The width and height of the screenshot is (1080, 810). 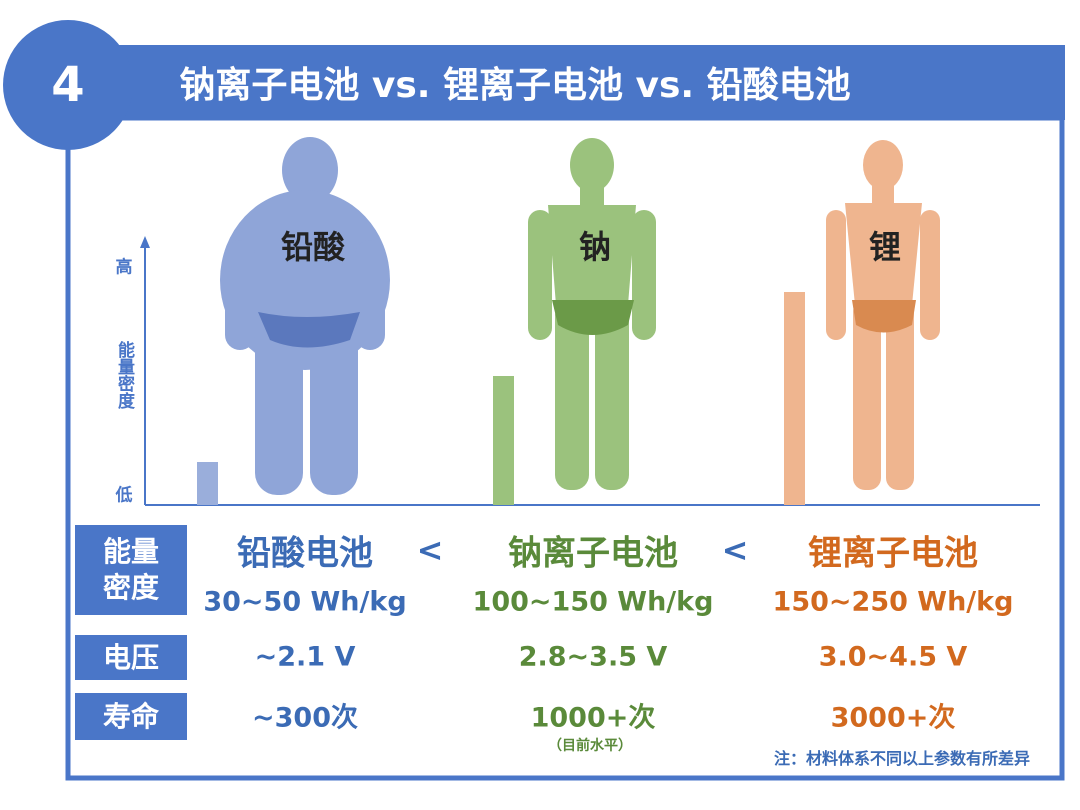 What do you see at coordinates (207, 483) in the screenshot?
I see `bar-lead` at bounding box center [207, 483].